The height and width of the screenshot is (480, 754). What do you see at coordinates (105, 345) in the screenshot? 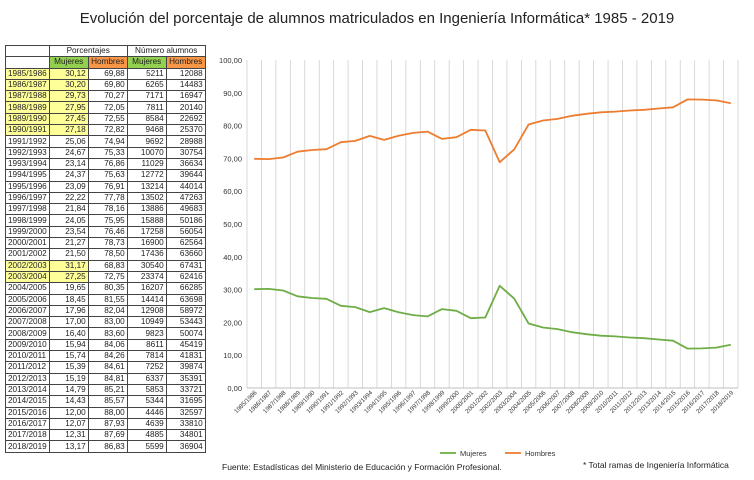
I see `table-row: 2009/2010 15,94 84,06 8611 45419` at bounding box center [105, 345].